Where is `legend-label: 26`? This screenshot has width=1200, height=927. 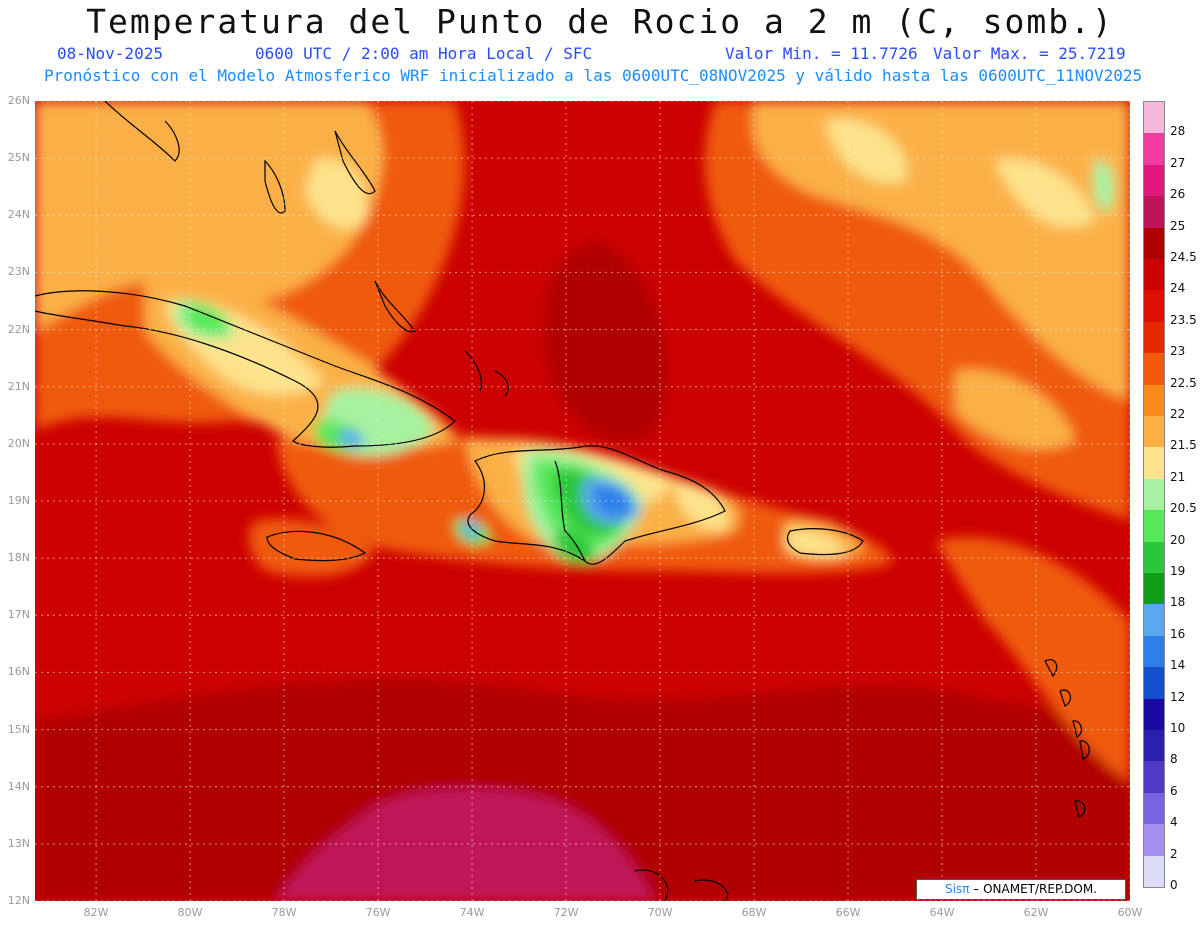
legend-label: 26 is located at coordinates (1178, 194).